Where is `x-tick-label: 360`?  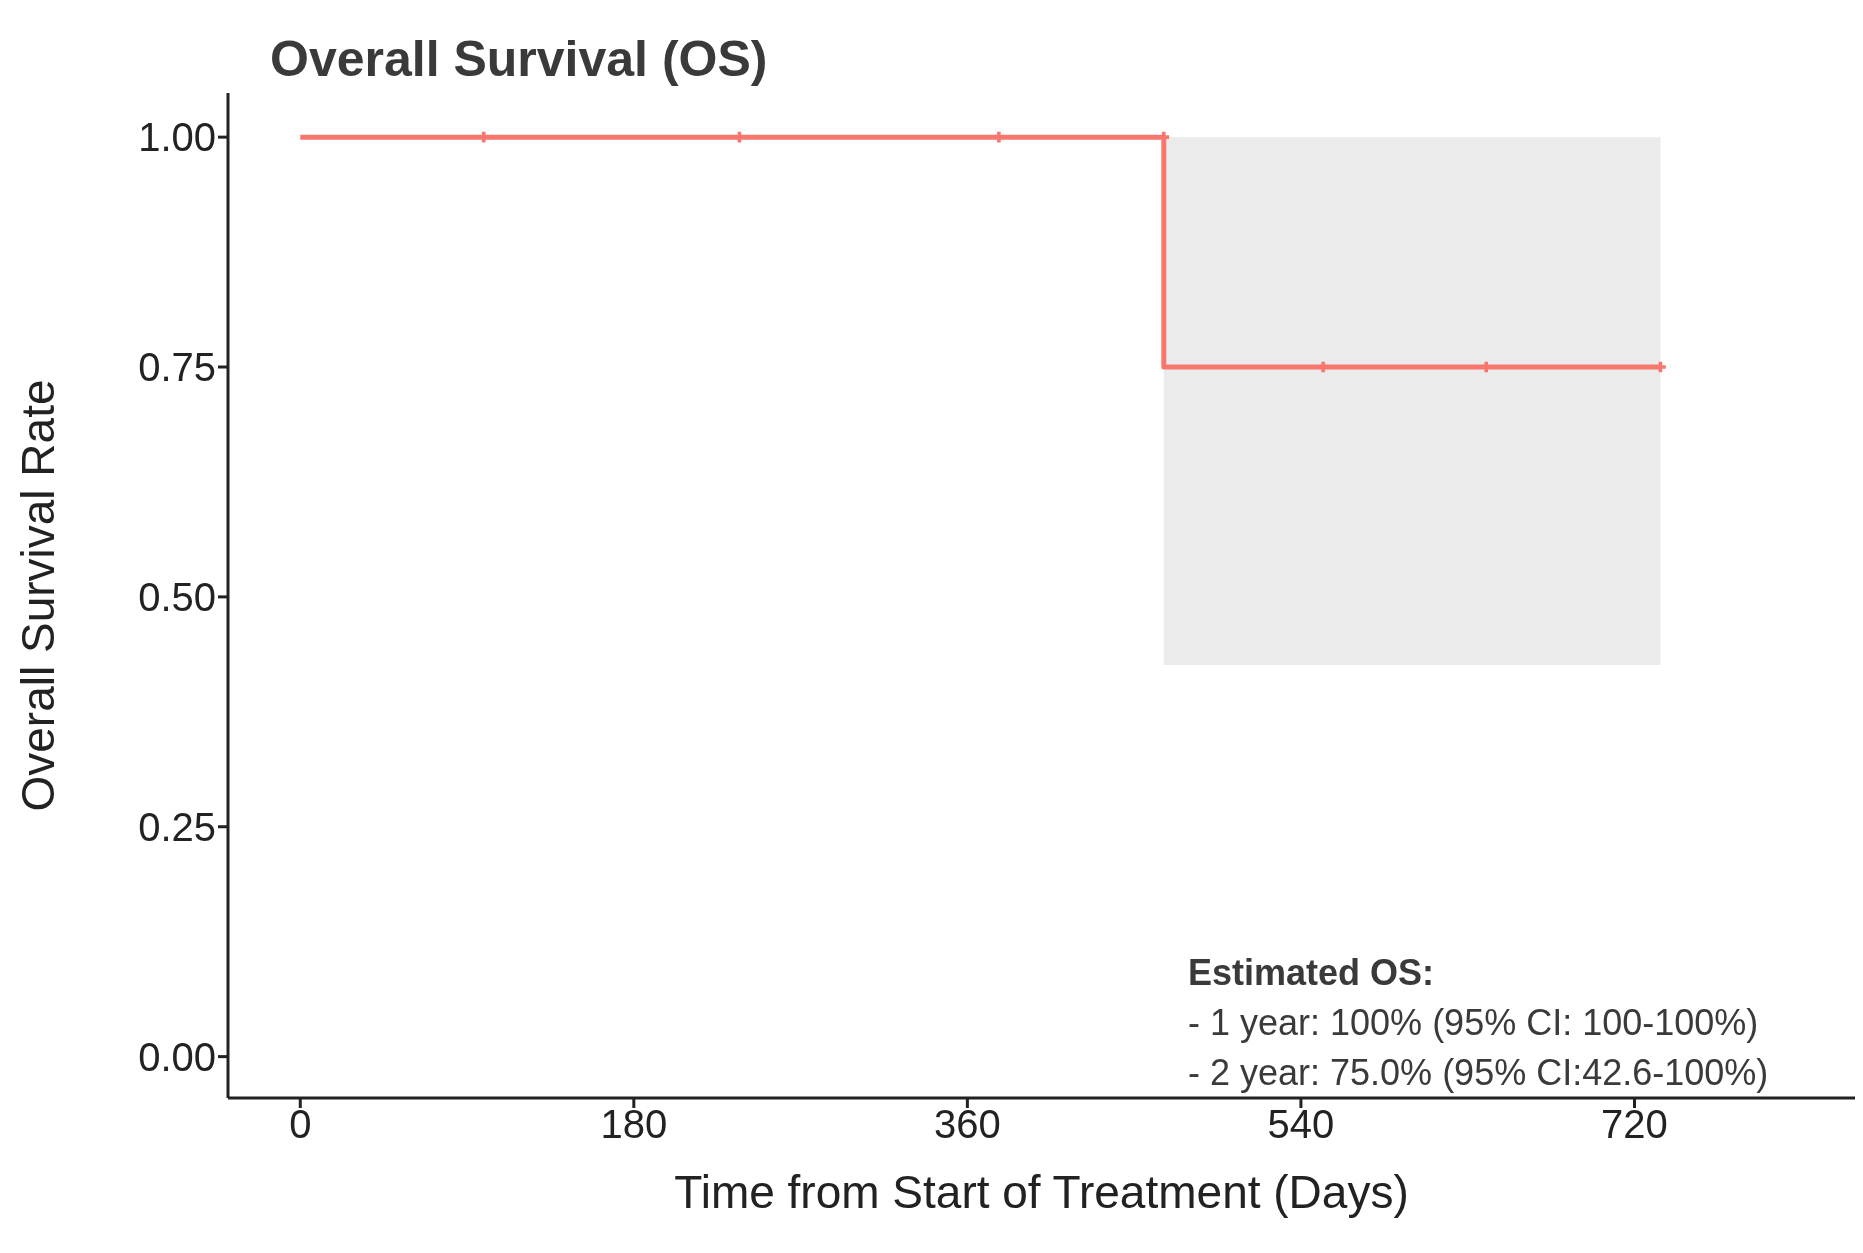 x-tick-label: 360 is located at coordinates (967, 1124).